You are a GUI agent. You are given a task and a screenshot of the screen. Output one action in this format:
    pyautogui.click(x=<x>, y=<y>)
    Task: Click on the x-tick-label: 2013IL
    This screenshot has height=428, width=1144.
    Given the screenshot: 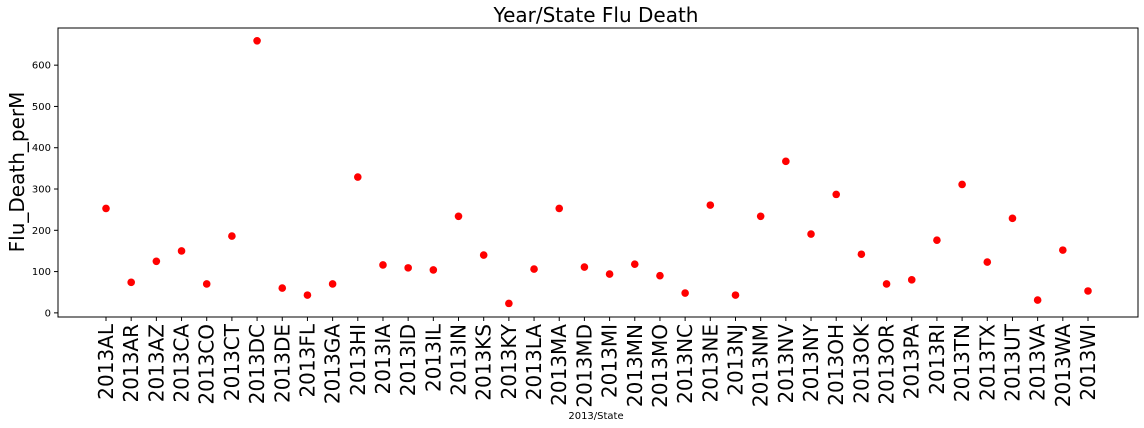 What is the action you would take?
    pyautogui.click(x=433, y=357)
    